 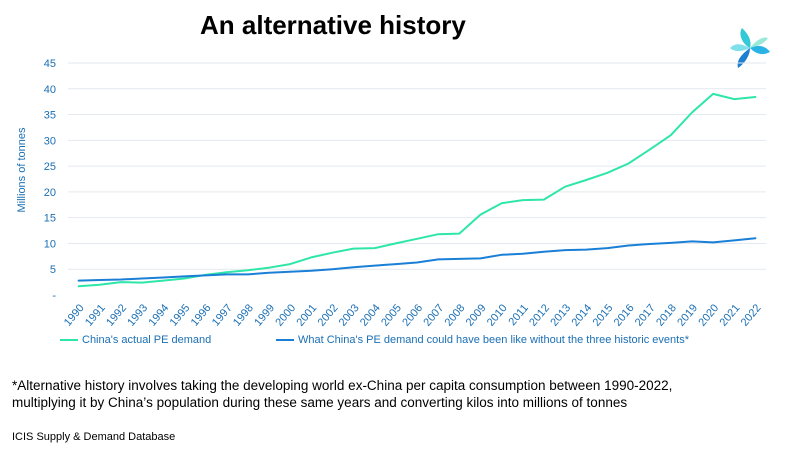 I want to click on y-tick-label: 10, so click(x=50, y=244).